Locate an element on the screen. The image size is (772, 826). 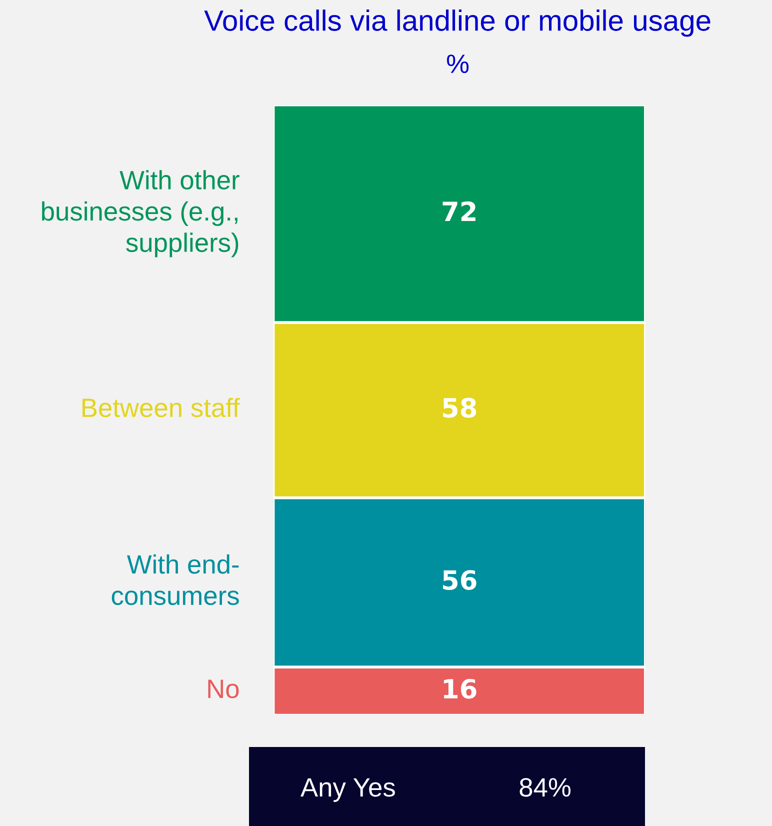
chart-title: Voice calls via landline or mobile usage is located at coordinates (457, 23).